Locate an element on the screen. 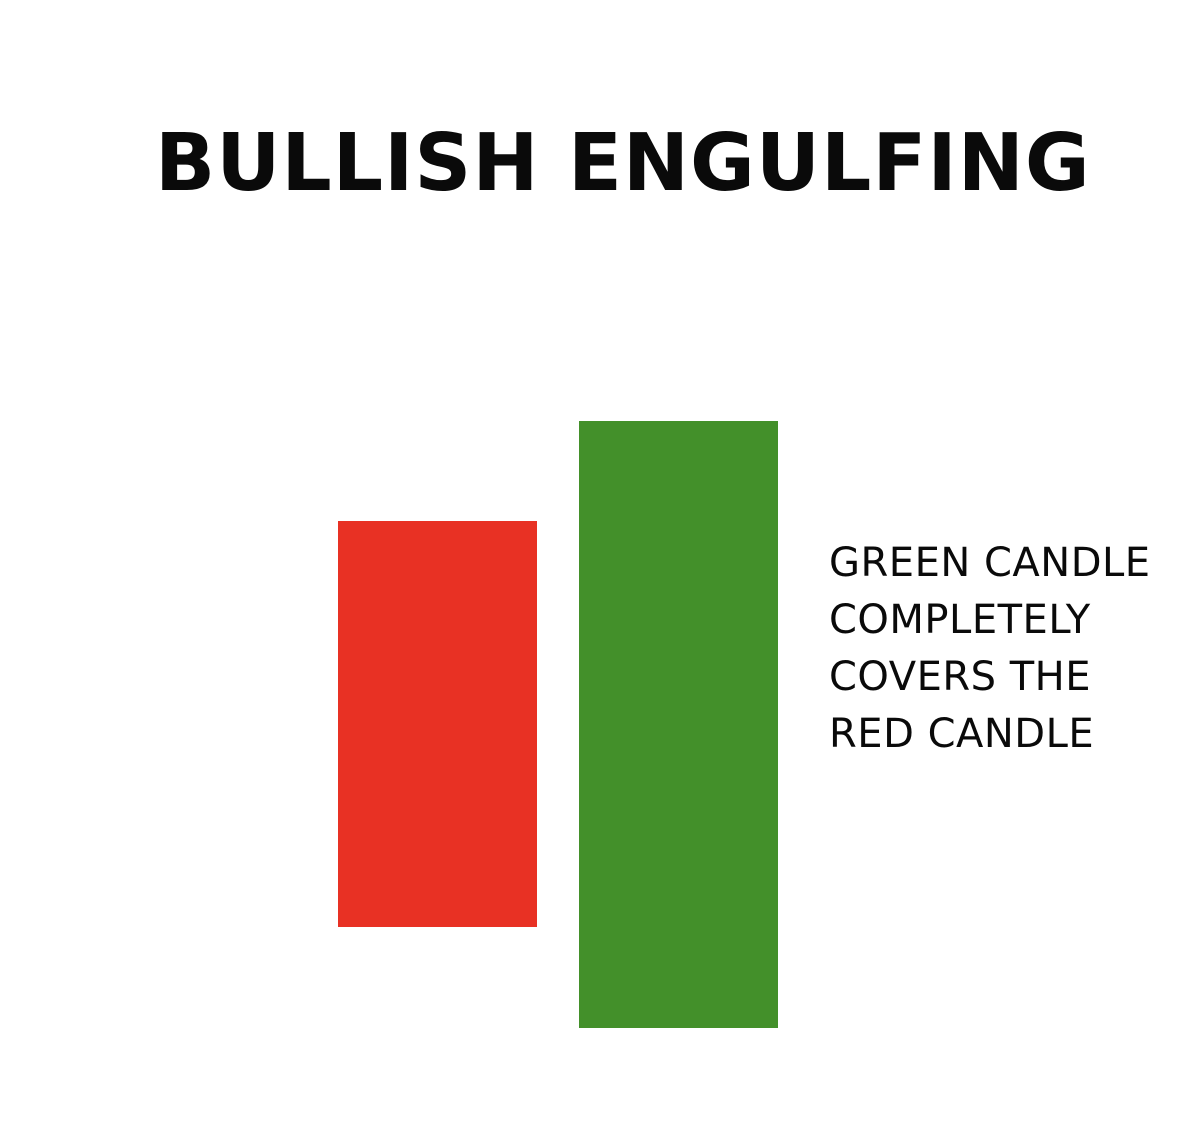 Image resolution: width=1190 pixels, height=1126 pixels. green-candle is located at coordinates (678, 724).